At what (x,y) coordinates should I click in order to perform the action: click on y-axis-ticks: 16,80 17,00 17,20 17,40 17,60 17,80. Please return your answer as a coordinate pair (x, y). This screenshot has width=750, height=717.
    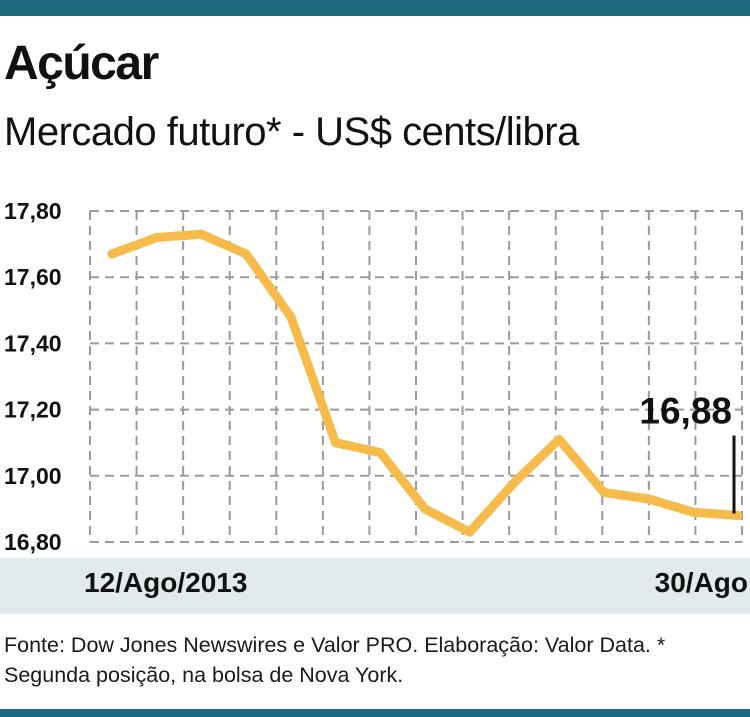
    Looking at the image, I should click on (33, 376).